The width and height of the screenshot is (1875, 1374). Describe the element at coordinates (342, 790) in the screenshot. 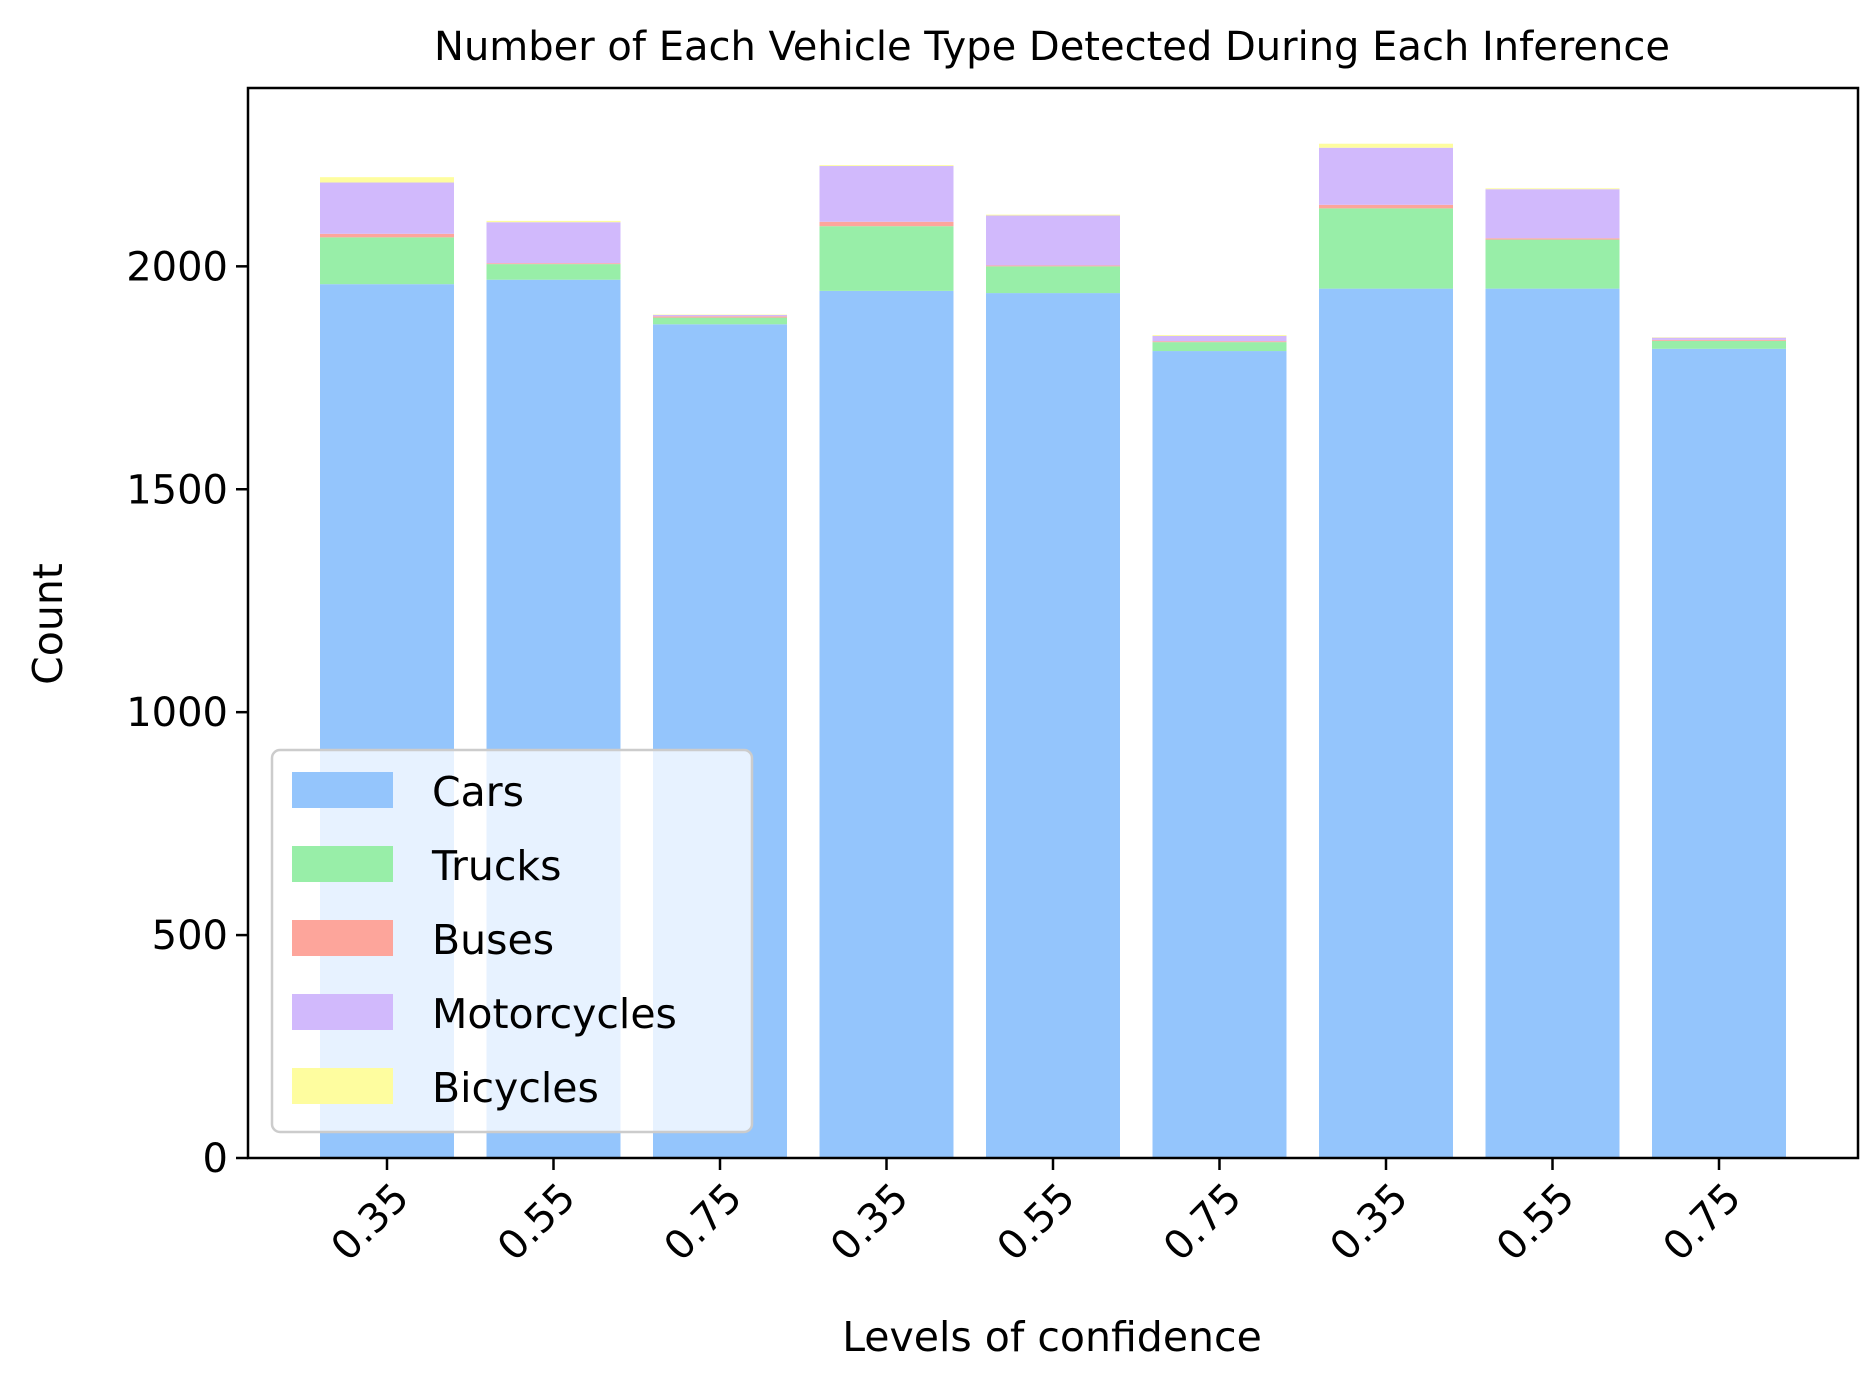

I see `legend-swatch-cars` at that location.